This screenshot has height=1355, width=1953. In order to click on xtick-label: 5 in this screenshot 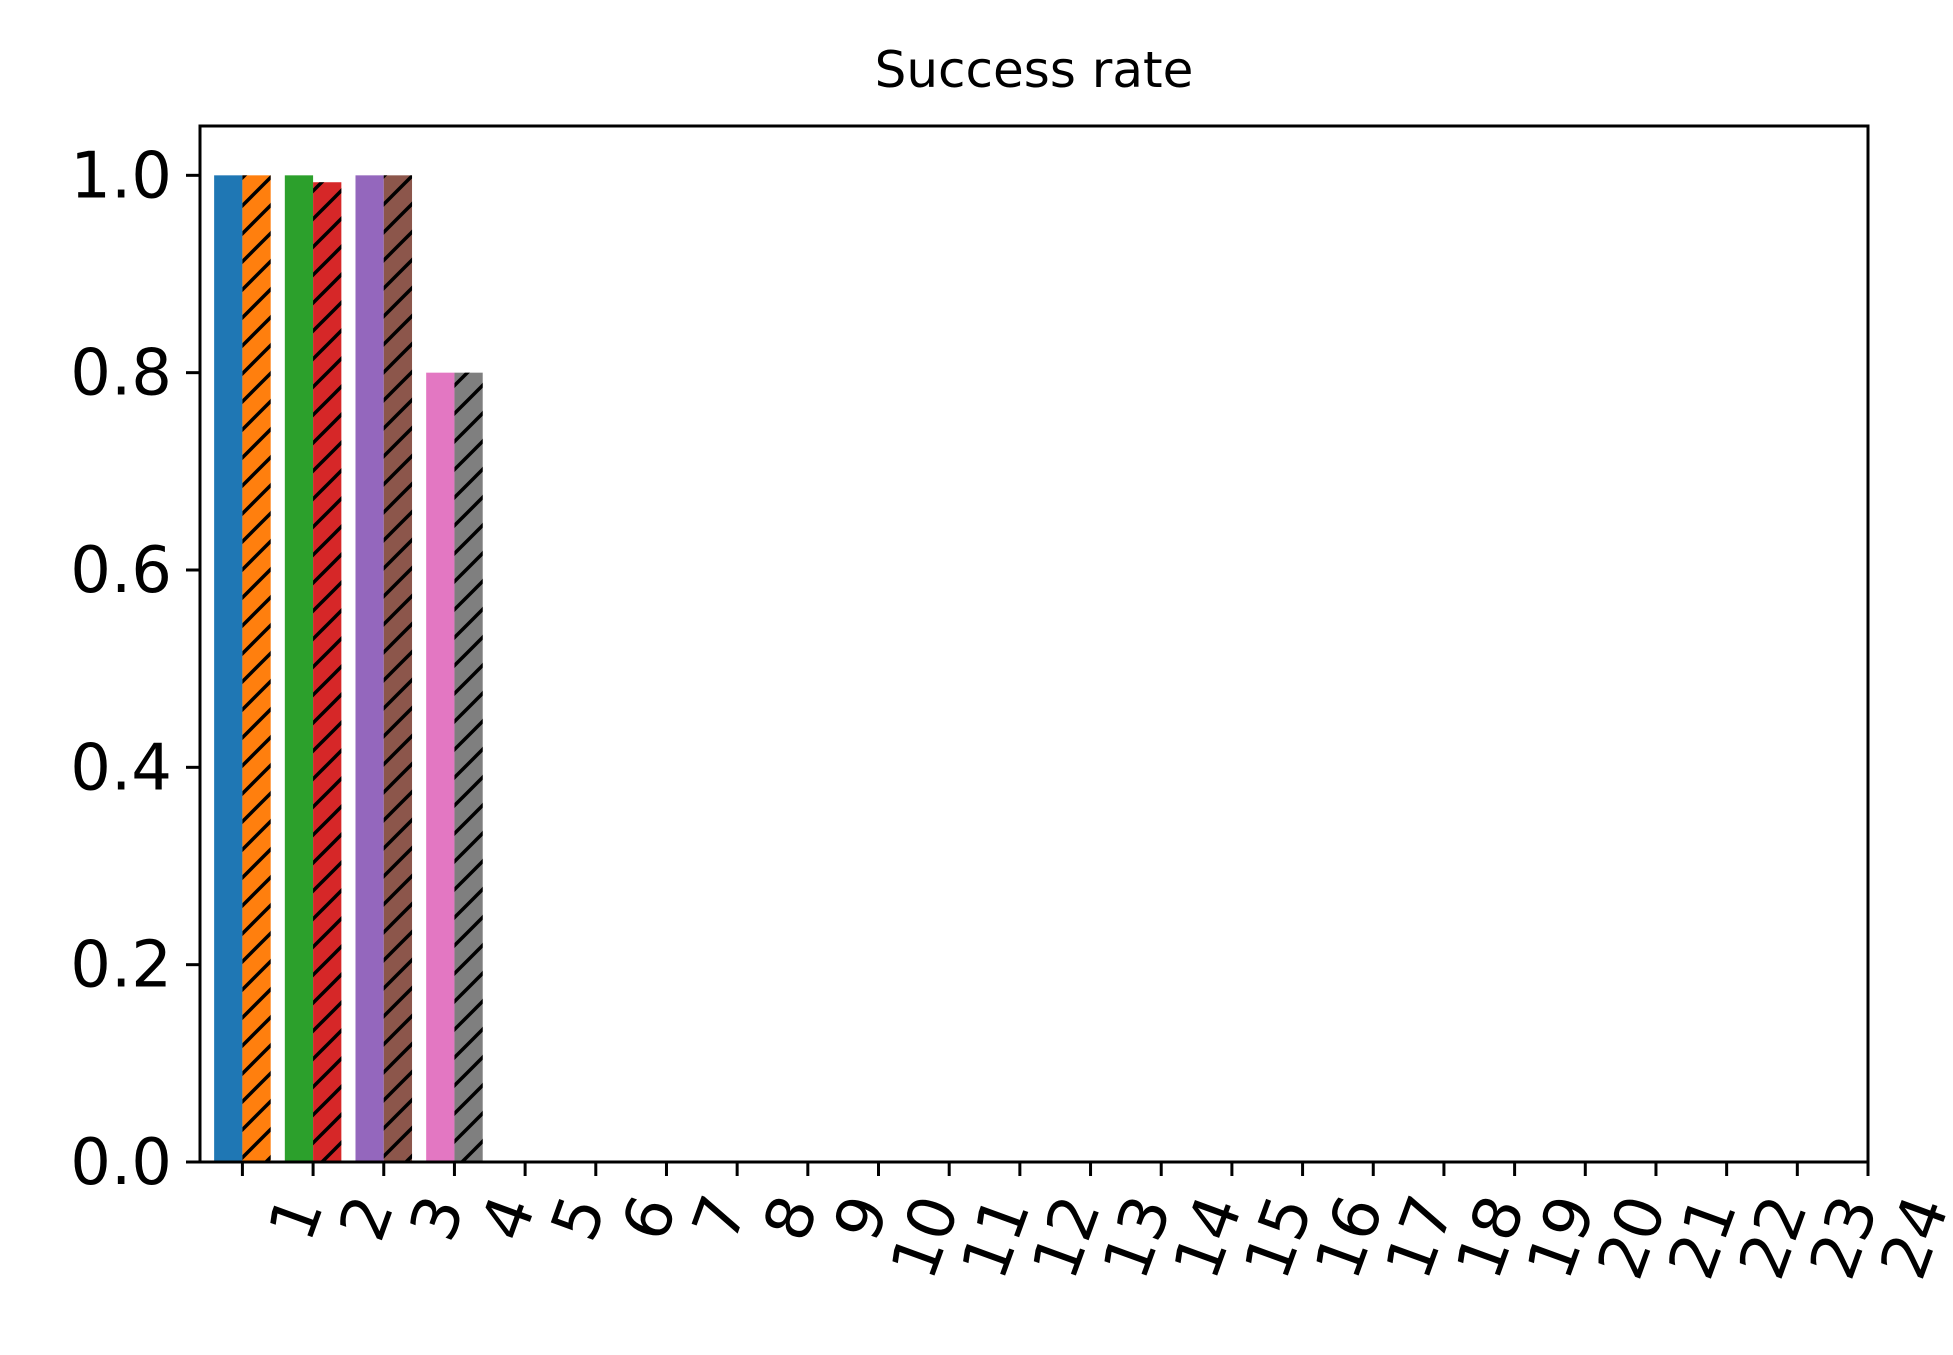, I will do `click(579, 1219)`.